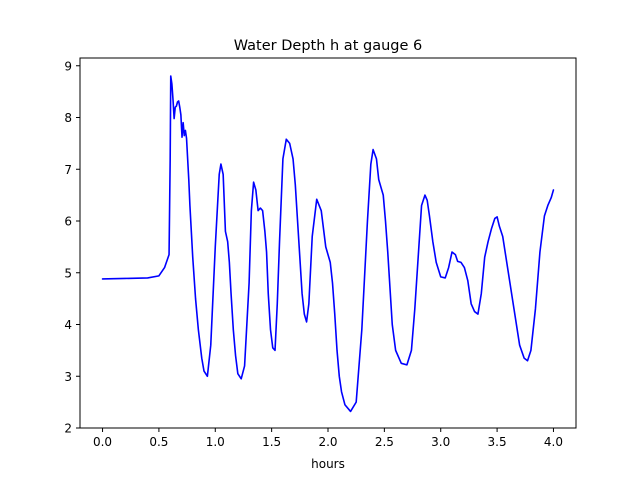  What do you see at coordinates (102, 442) in the screenshot?
I see `x-tick-label: 0.0` at bounding box center [102, 442].